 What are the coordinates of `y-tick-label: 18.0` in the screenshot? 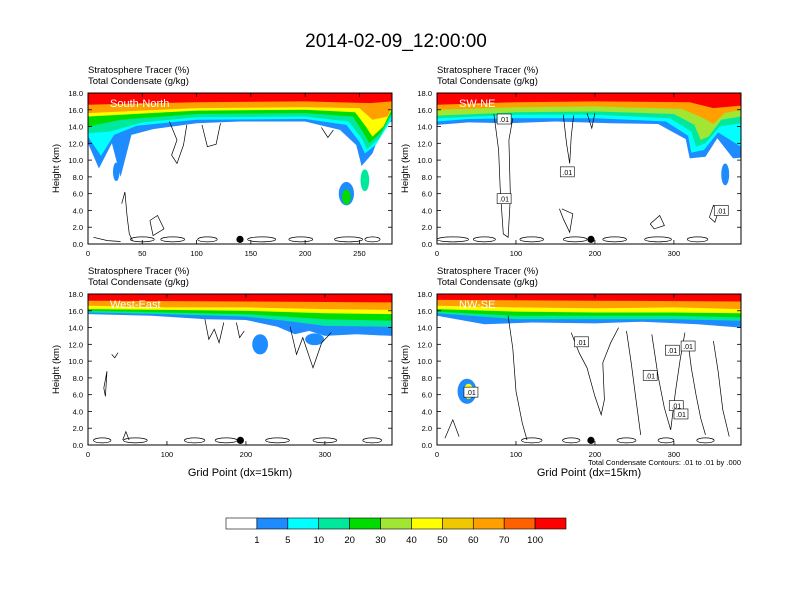 It's located at (424, 93).